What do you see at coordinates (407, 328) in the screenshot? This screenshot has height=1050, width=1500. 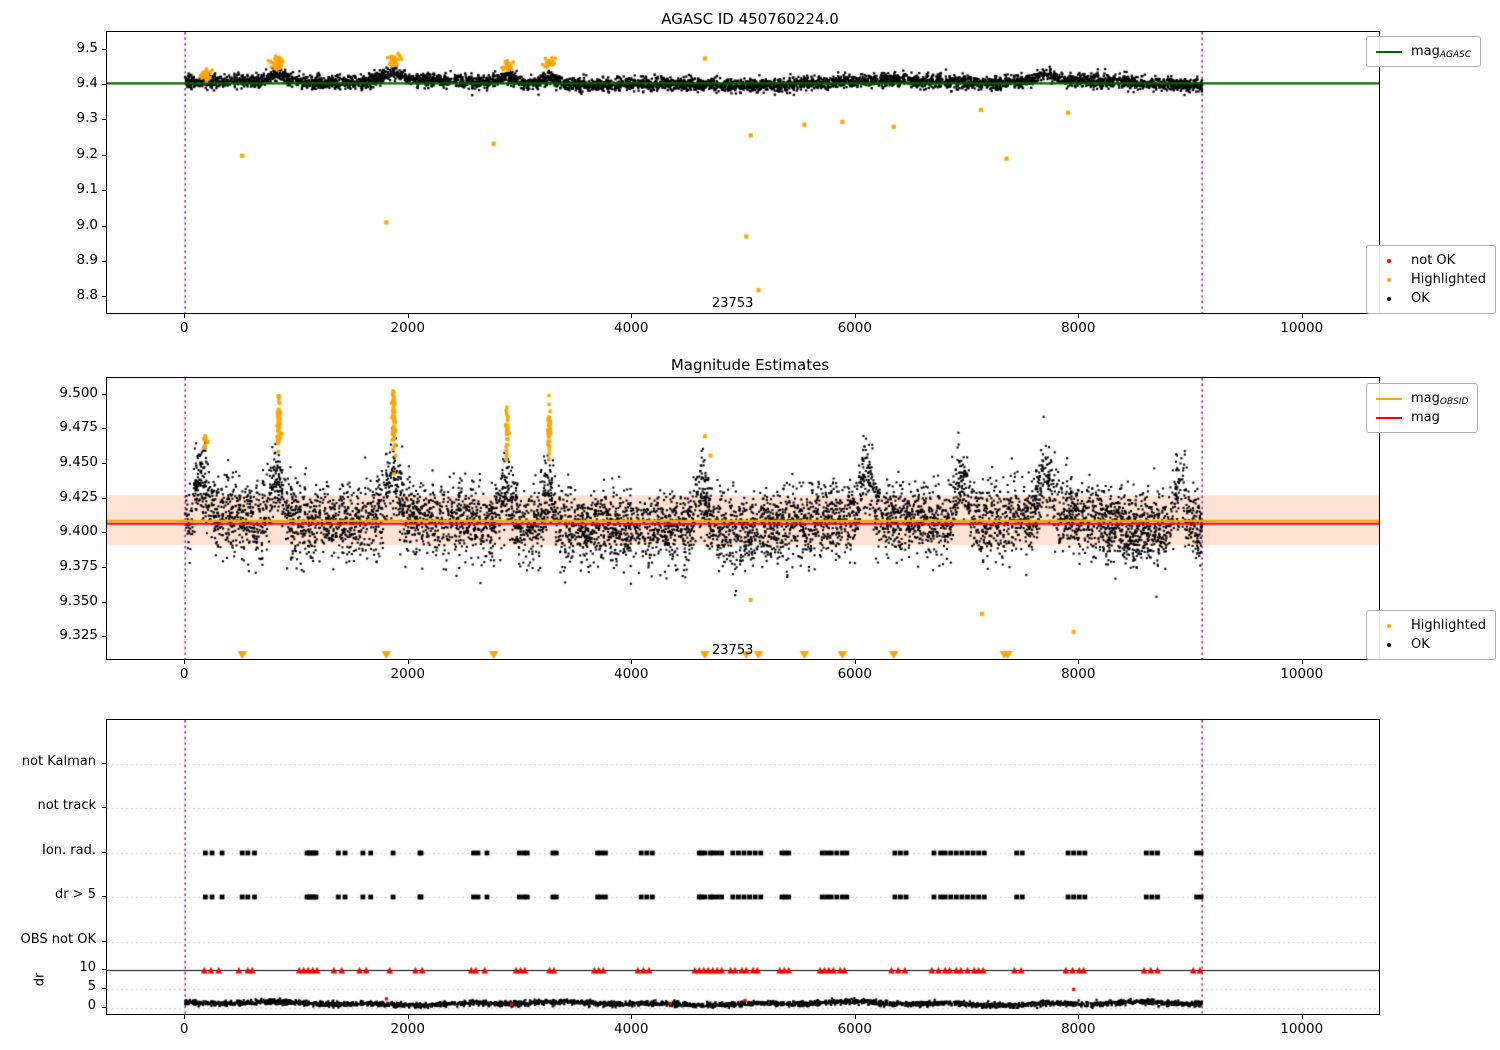 I see `panel1-xtick-2000: 2000` at bounding box center [407, 328].